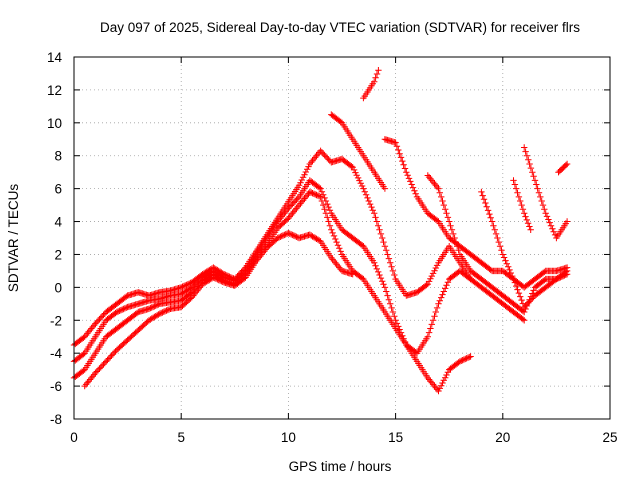 The height and width of the screenshot is (480, 640). I want to click on x-tick-label: 10, so click(288, 437).